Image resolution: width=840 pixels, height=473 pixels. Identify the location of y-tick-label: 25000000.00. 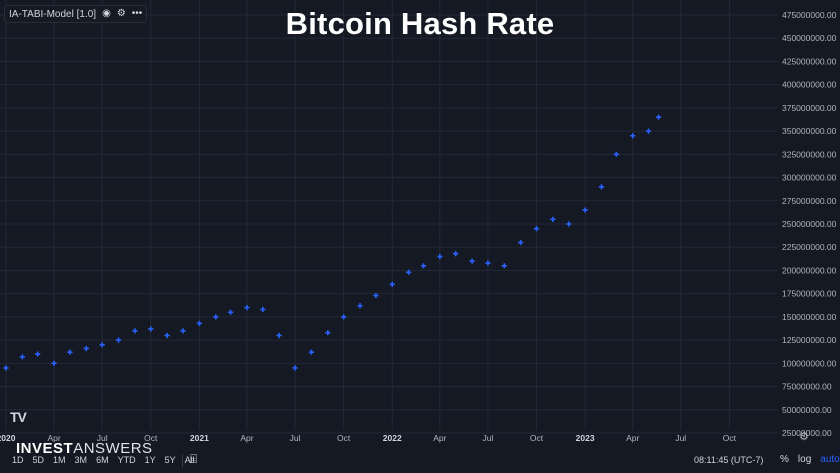
(807, 433).